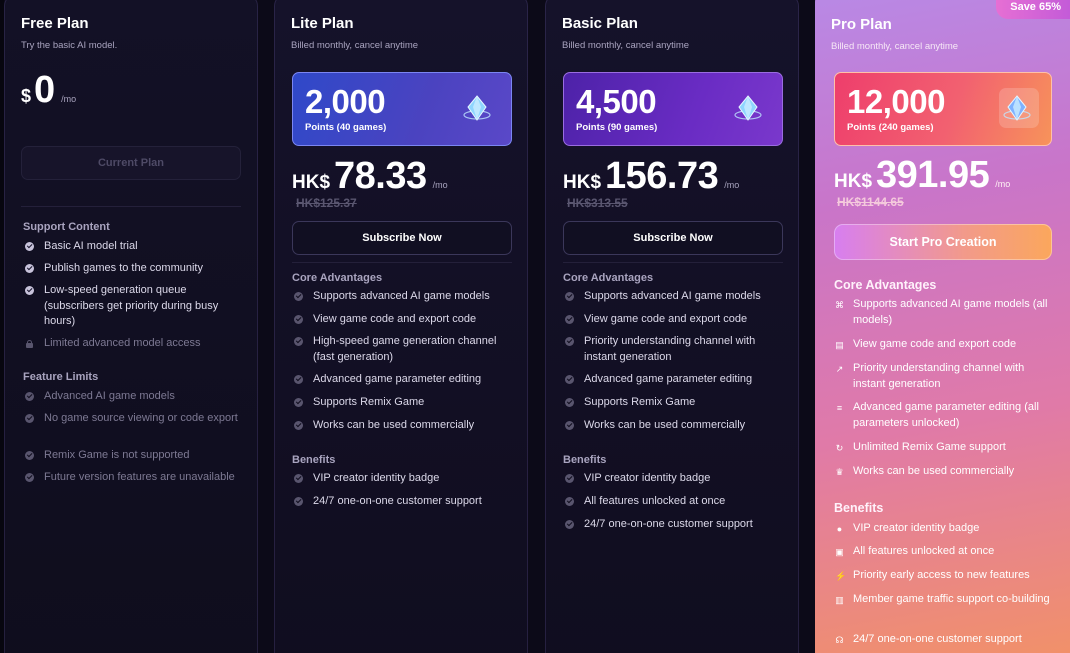 The height and width of the screenshot is (653, 1070). I want to click on price: HK$ 78.33 /mo, so click(370, 176).